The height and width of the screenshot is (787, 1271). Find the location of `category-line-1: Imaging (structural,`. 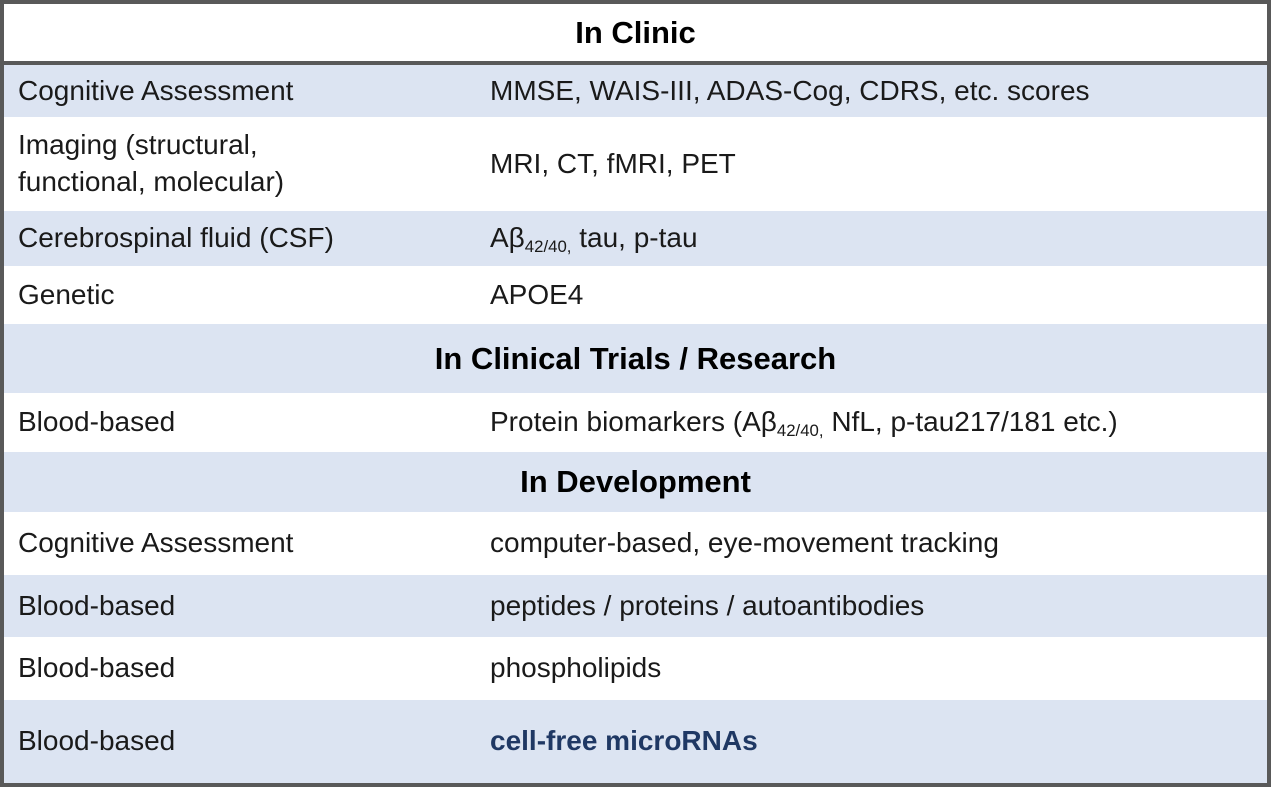

category-line-1: Imaging (structural, is located at coordinates (138, 145).